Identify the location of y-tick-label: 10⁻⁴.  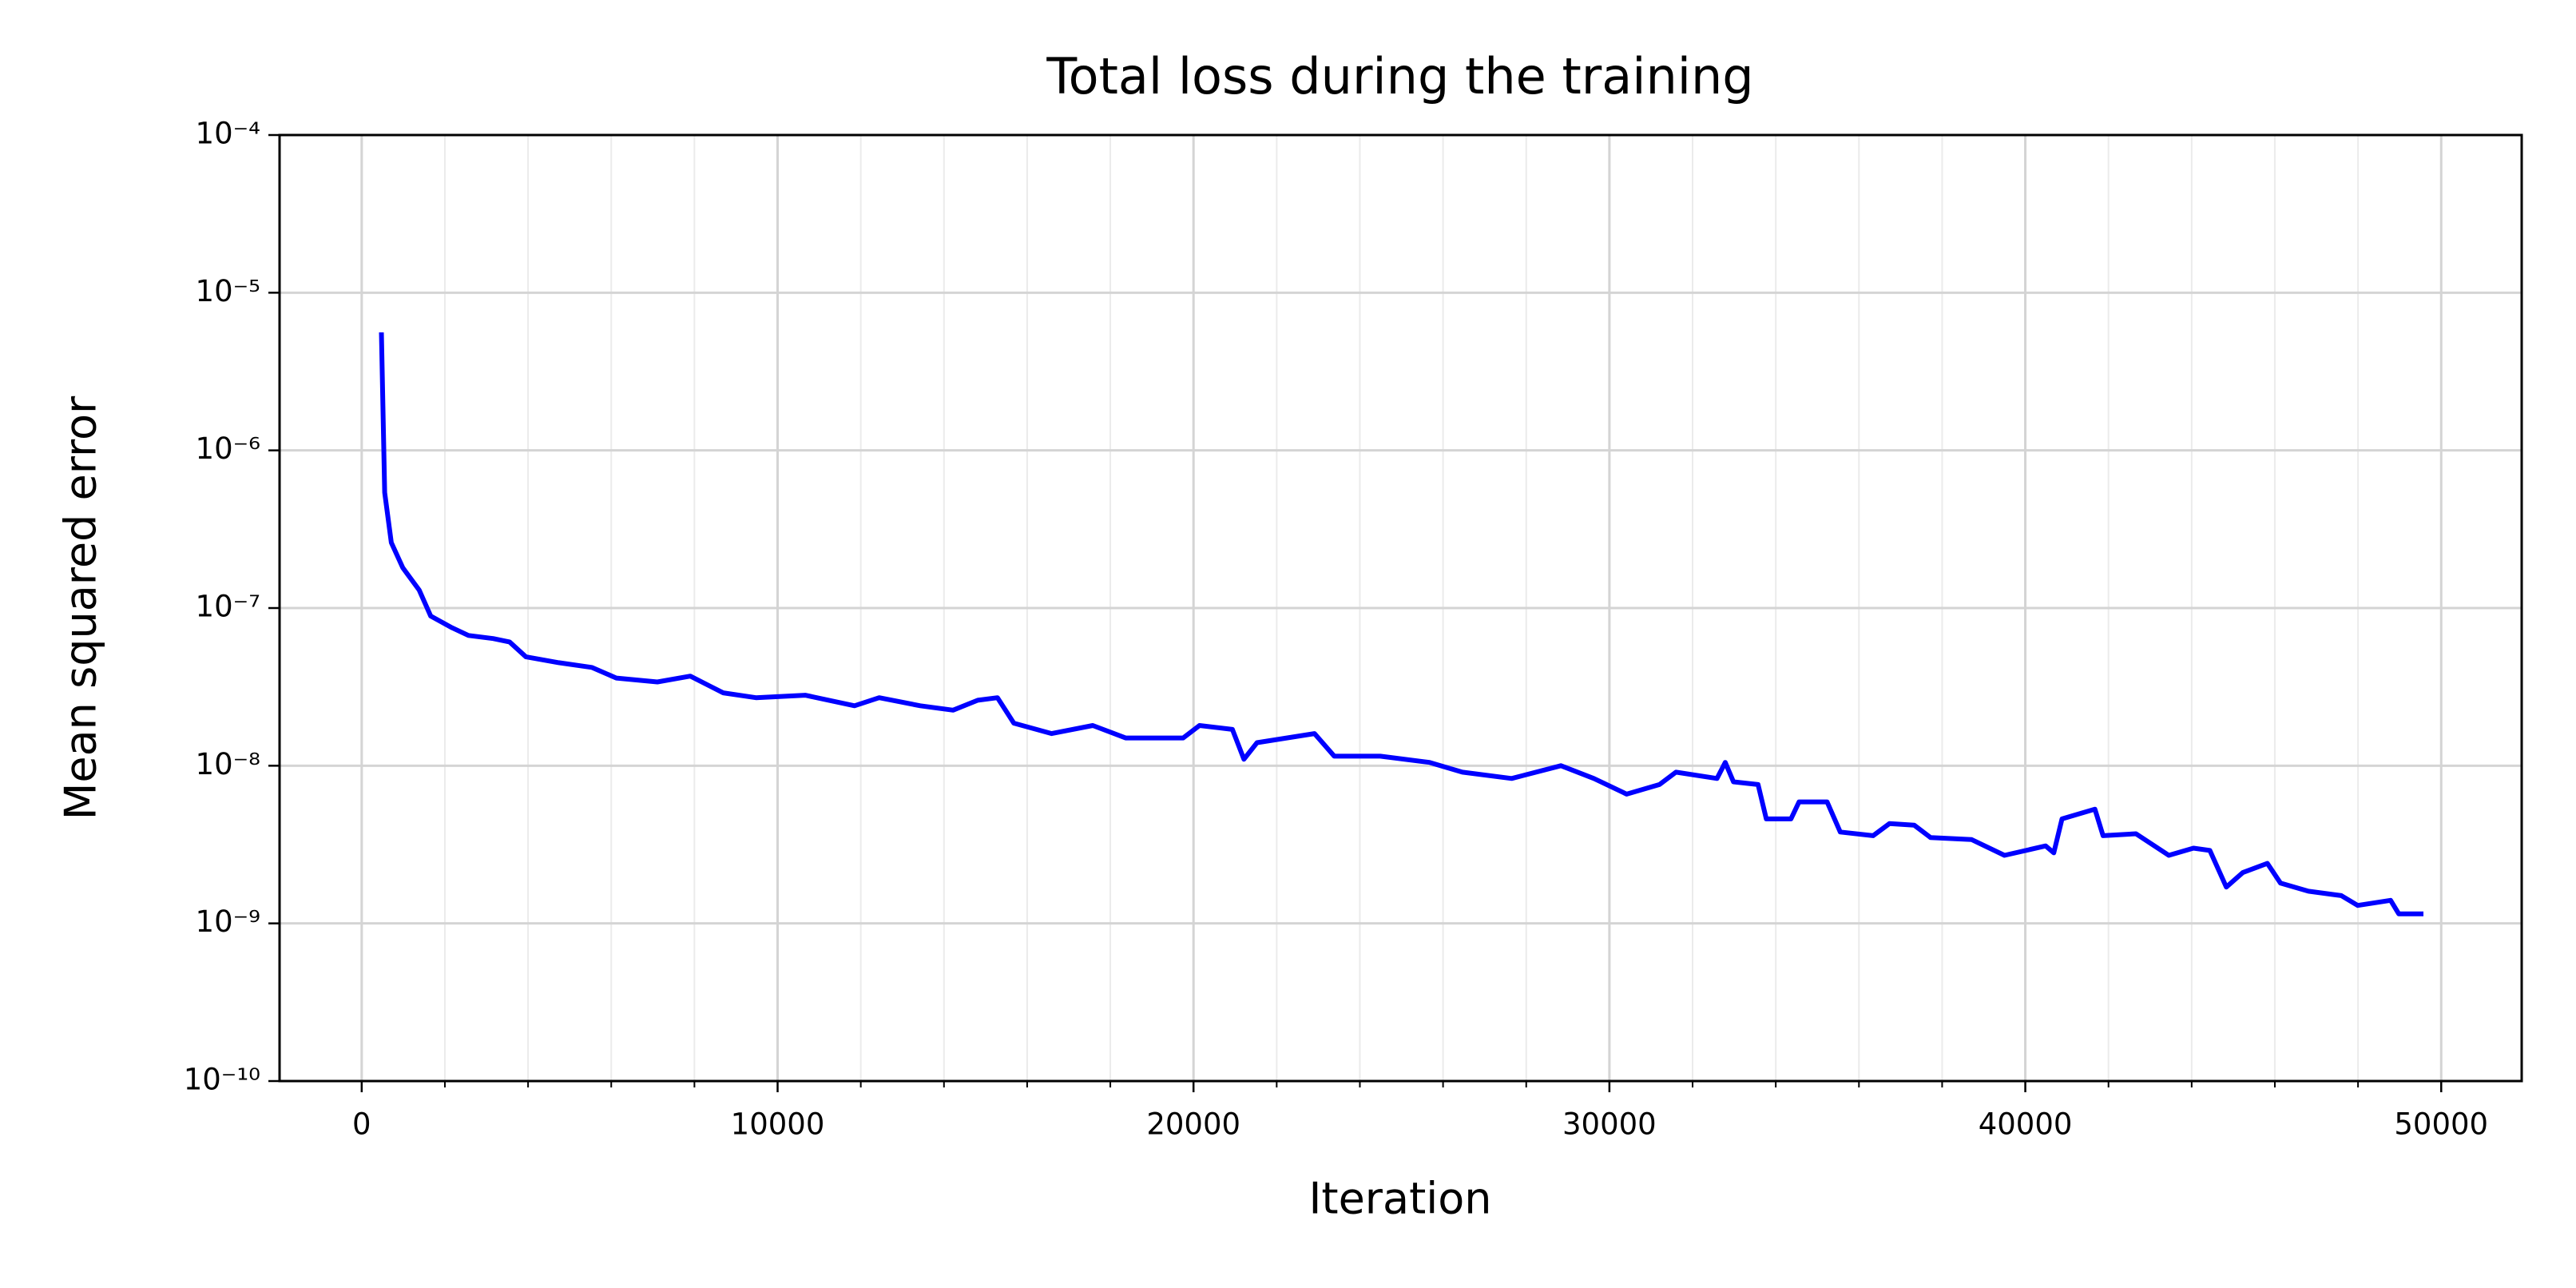
(228, 134).